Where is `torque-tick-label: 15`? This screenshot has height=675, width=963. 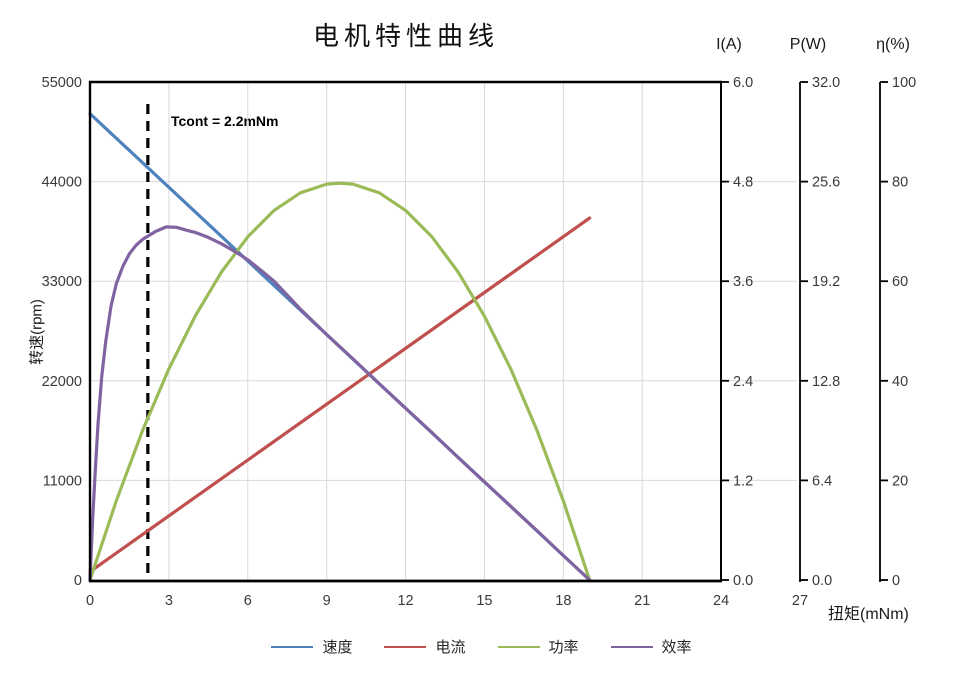 torque-tick-label: 15 is located at coordinates (484, 601).